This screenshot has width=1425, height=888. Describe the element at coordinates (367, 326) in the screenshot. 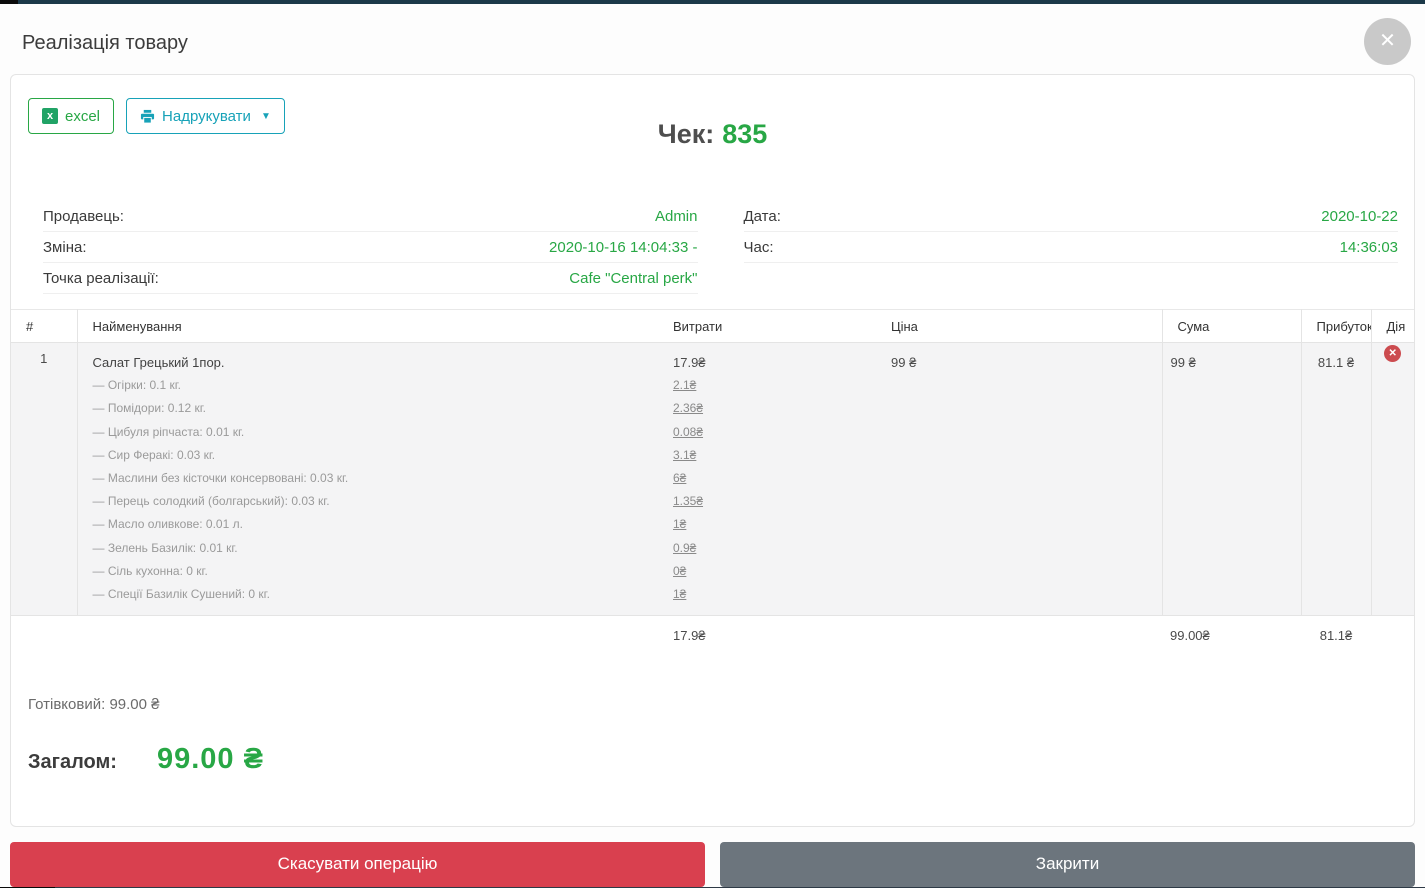

I see `column-header-name: Найменування` at that location.